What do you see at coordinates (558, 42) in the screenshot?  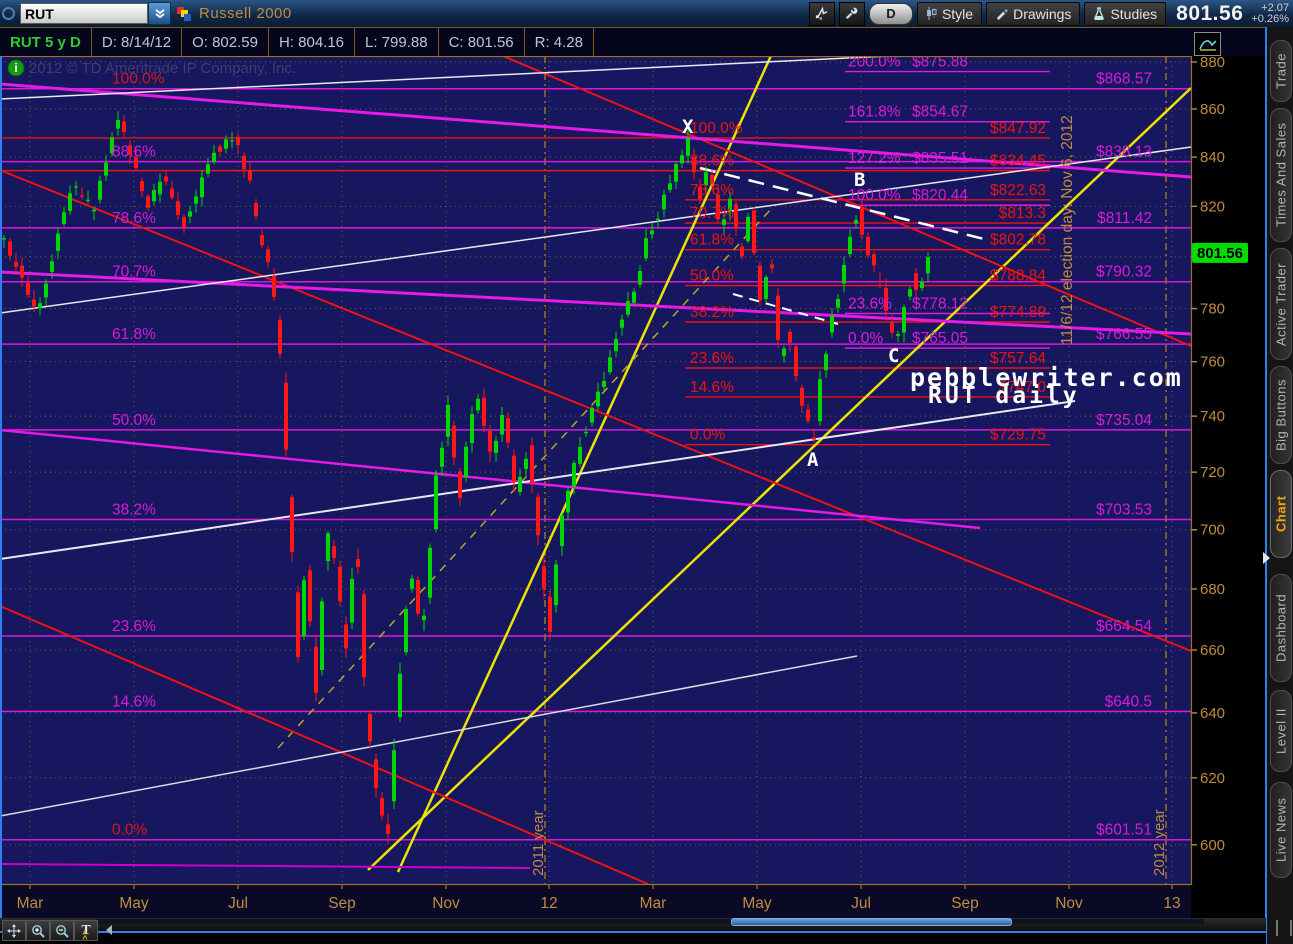 I see `ohlc-field: R: 4.28` at bounding box center [558, 42].